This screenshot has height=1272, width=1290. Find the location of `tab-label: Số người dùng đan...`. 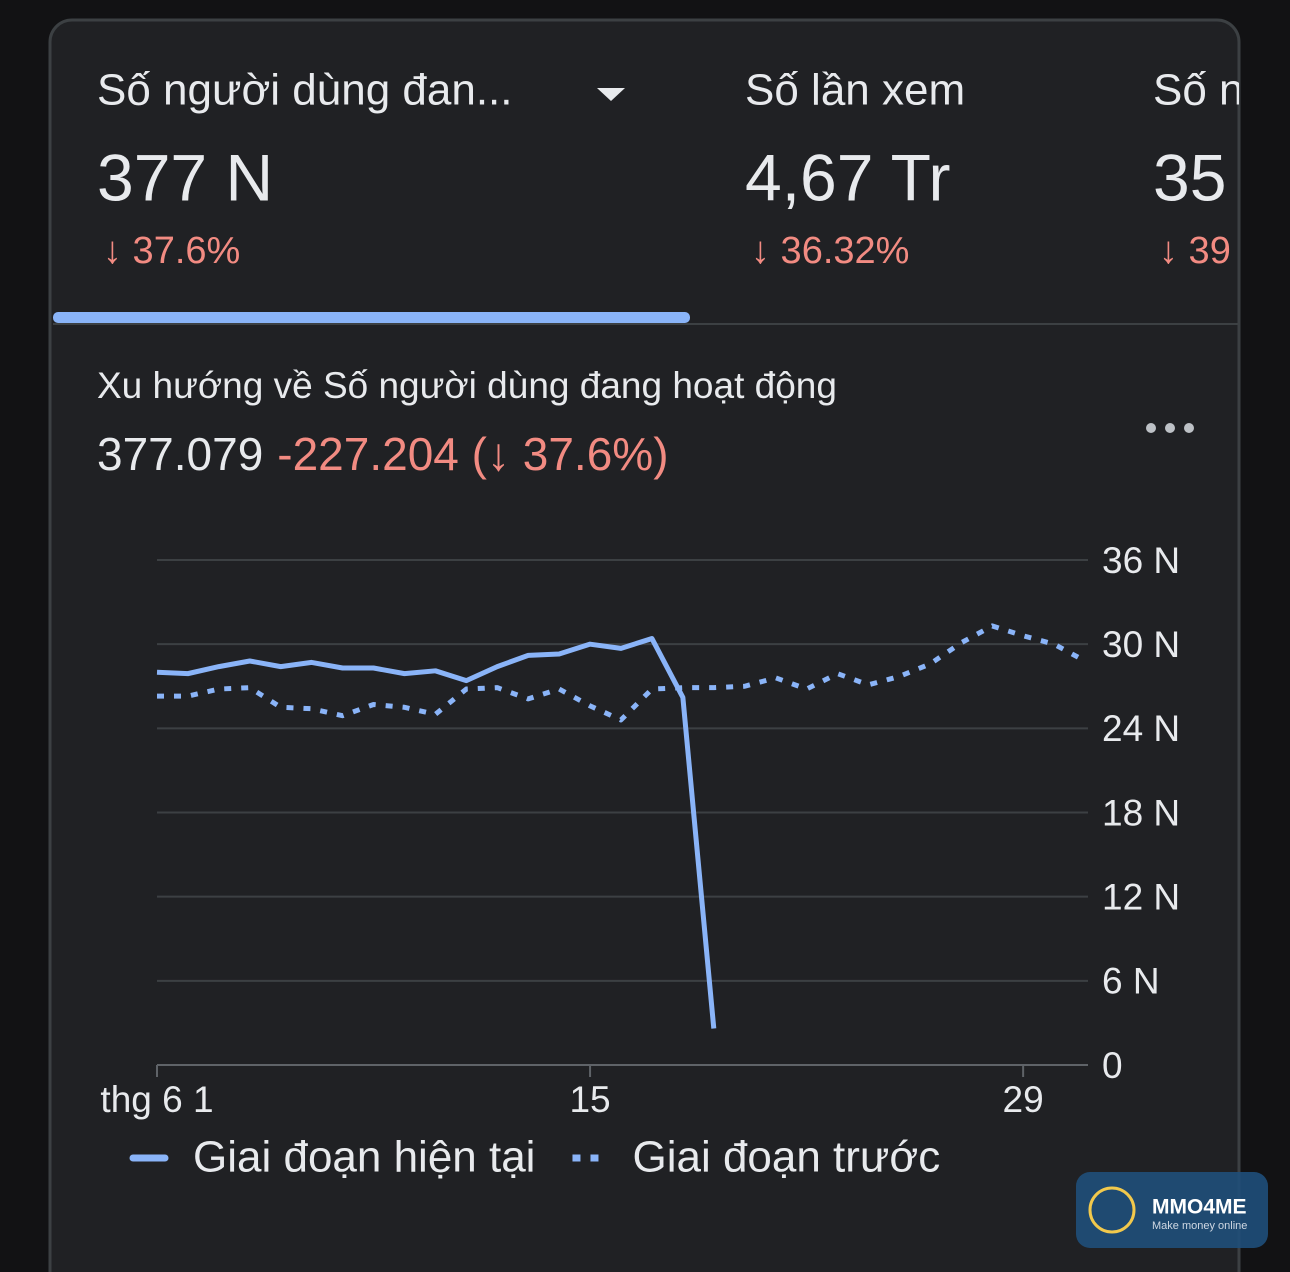

tab-label: Số người dùng đan... is located at coordinates (305, 90).